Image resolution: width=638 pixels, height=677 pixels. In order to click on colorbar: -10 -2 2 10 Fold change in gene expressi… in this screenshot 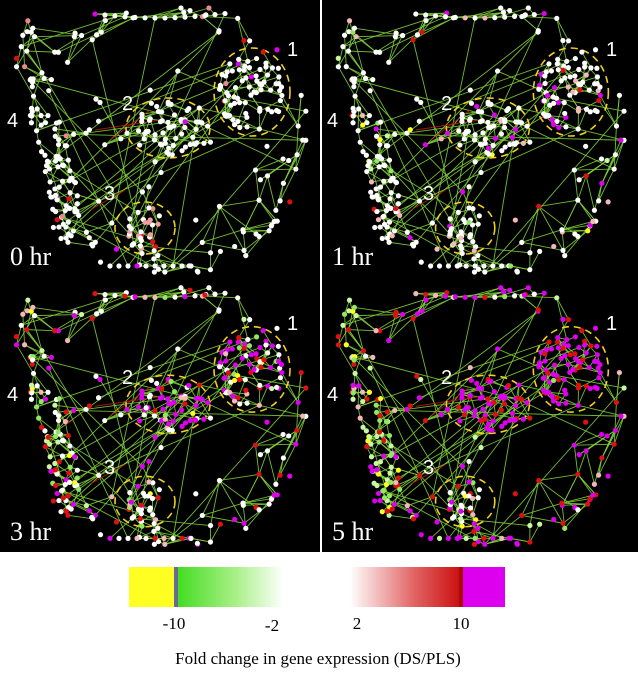, I will do `click(317, 617)`.